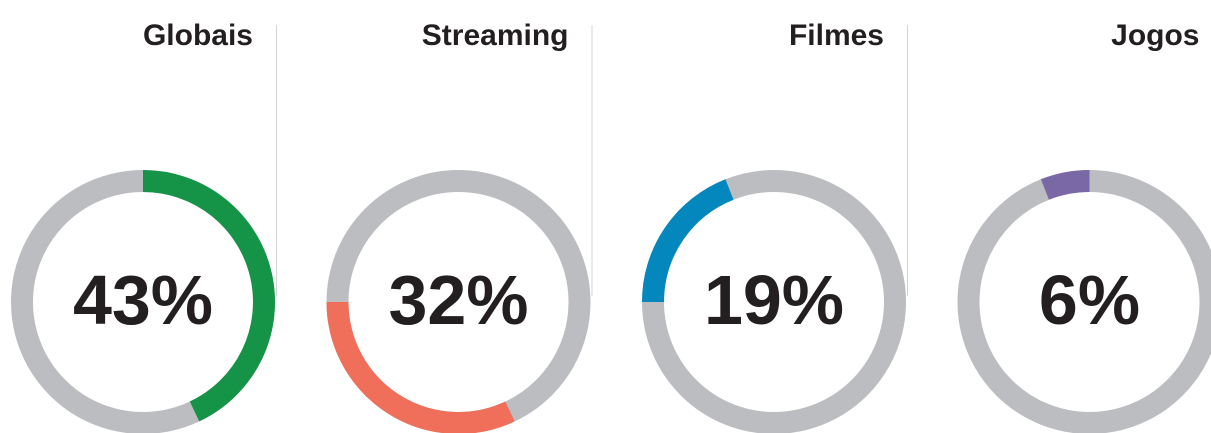 This screenshot has width=1211, height=433. What do you see at coordinates (198, 35) in the screenshot?
I see `category-label: Globais` at bounding box center [198, 35].